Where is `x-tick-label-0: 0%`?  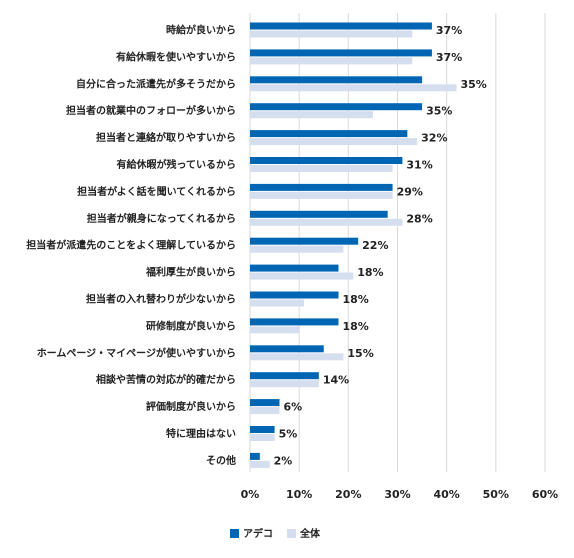
x-tick-label-0: 0% is located at coordinates (250, 494).